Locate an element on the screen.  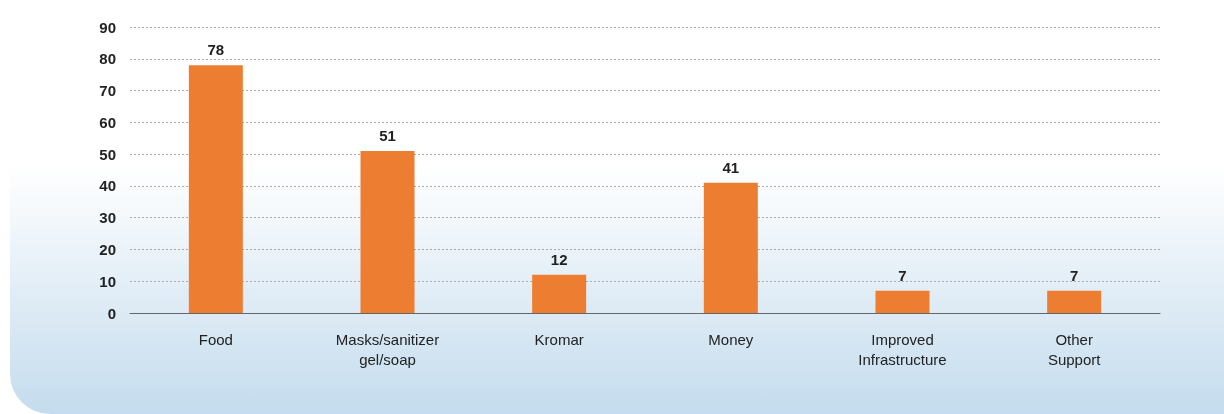
y-tick-label: 40 is located at coordinates (107, 186).